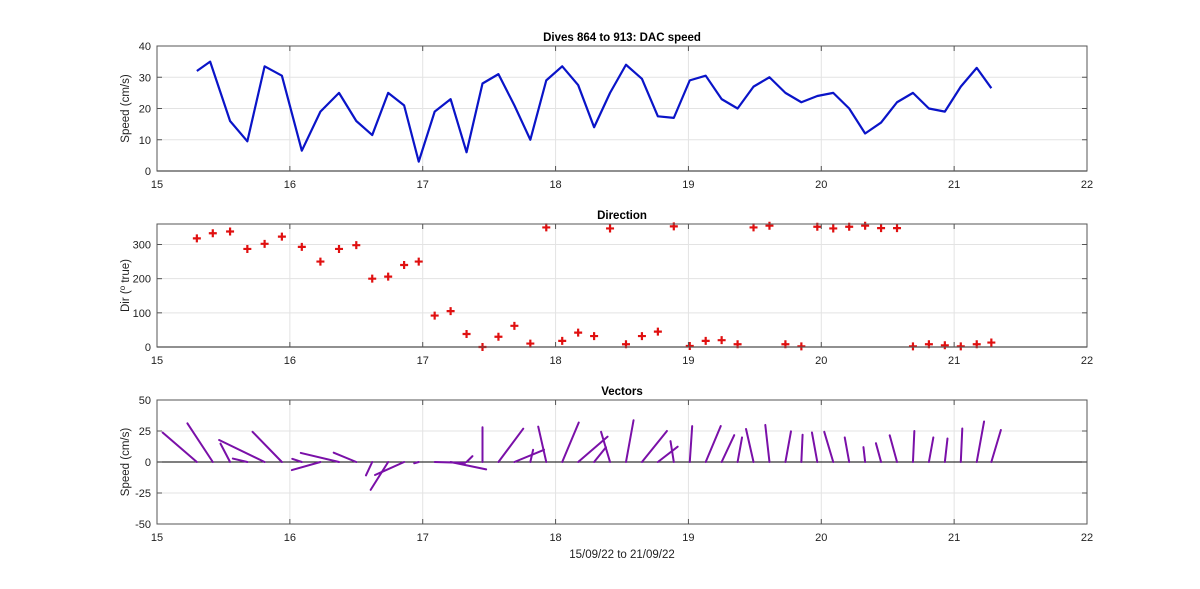  I want to click on y-tick-label: 30, so click(145, 78).